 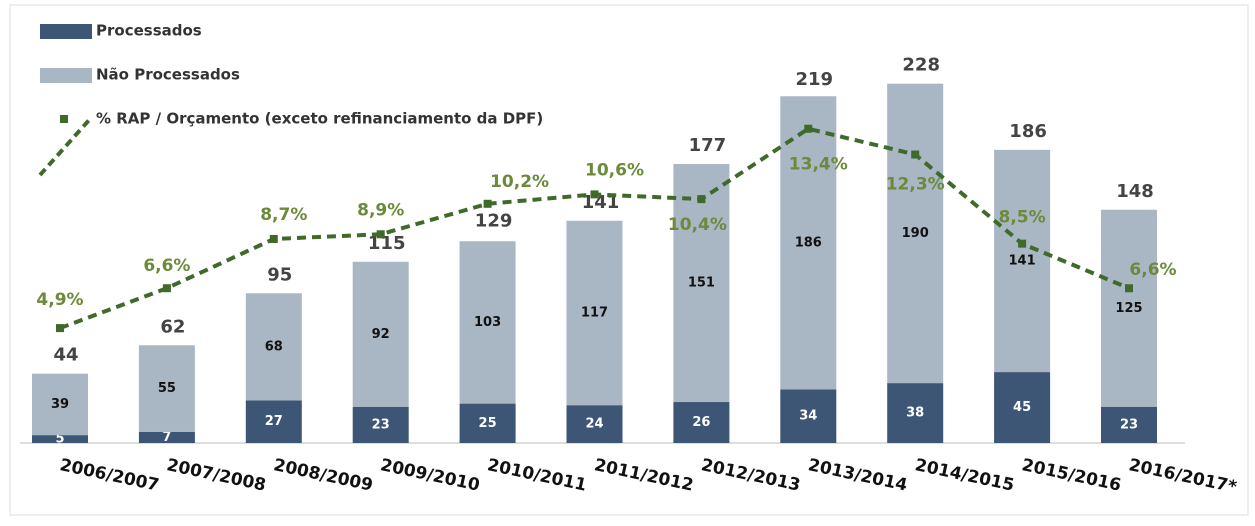 I want to click on line-label: 10,6%, so click(x=614, y=170).